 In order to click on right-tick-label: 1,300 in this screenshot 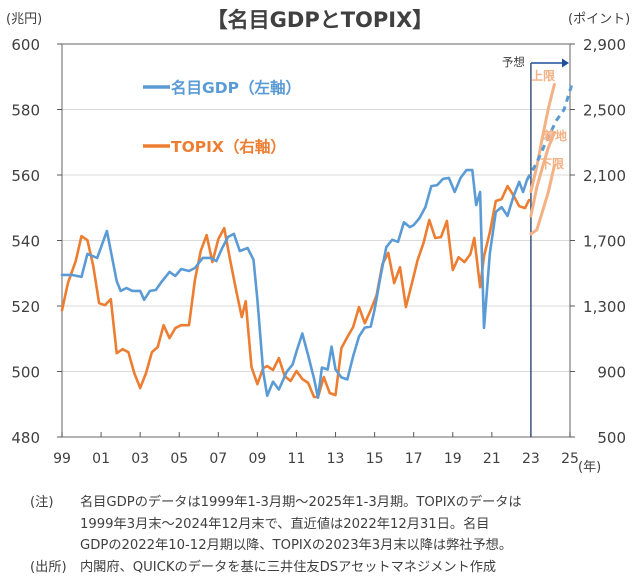, I will do `click(604, 307)`.